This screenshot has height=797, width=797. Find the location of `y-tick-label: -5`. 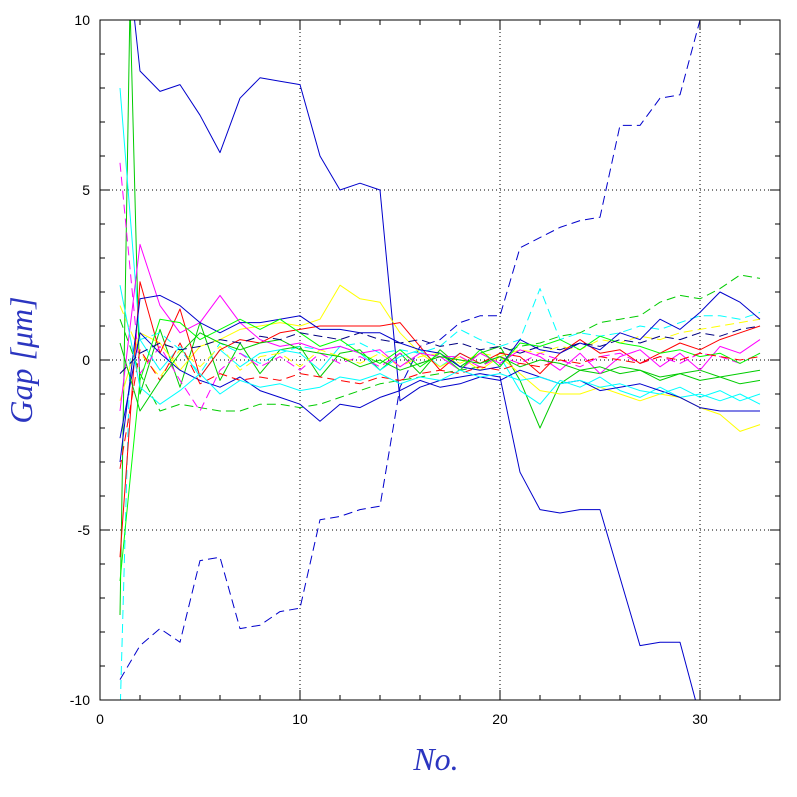

y-tick-label: -5 is located at coordinates (84, 530).